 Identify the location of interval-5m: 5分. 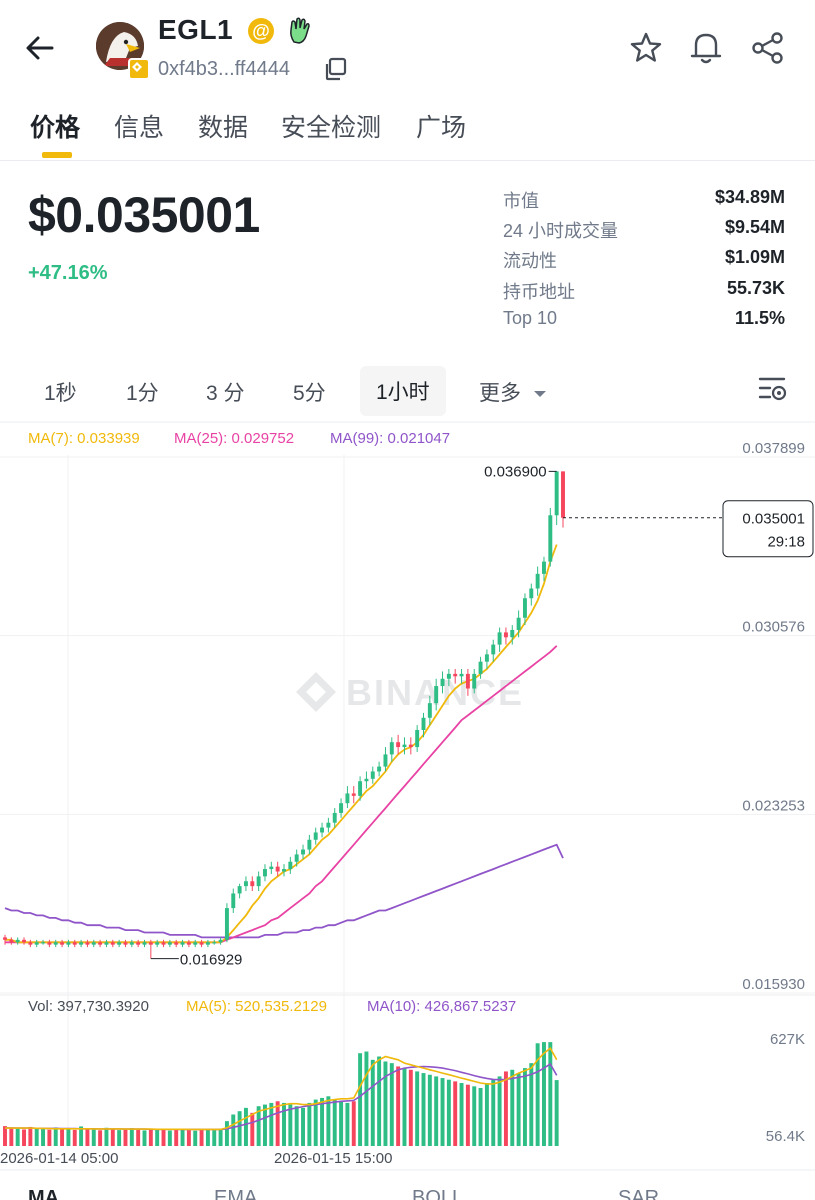
(309, 393).